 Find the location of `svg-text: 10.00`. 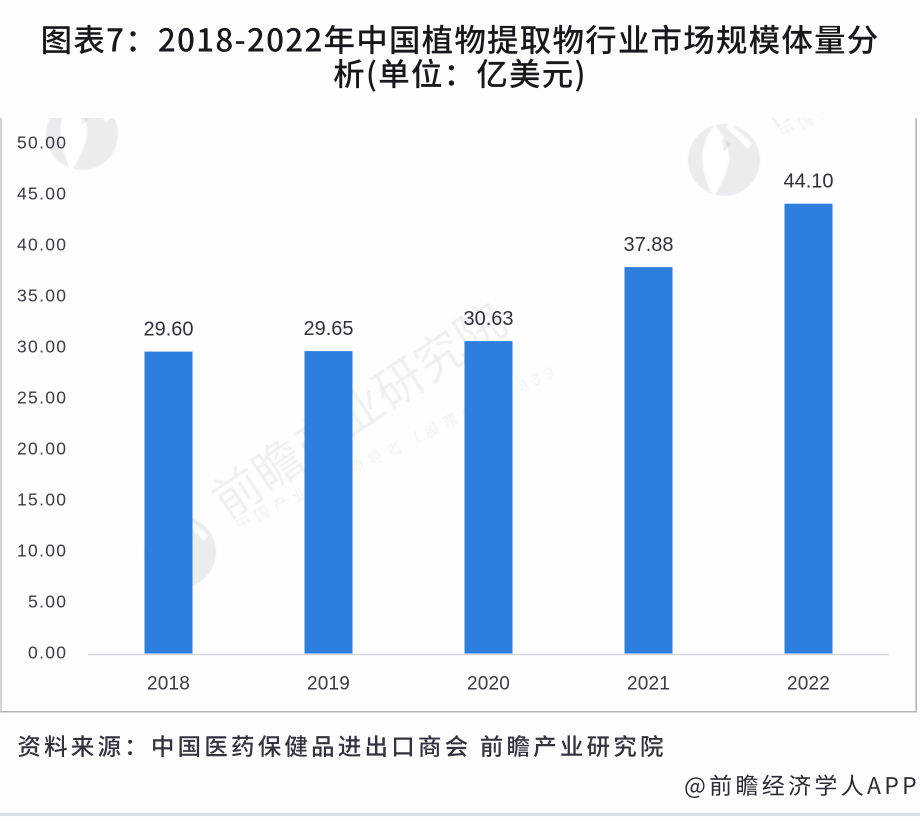

svg-text: 10.00 is located at coordinates (42, 550).